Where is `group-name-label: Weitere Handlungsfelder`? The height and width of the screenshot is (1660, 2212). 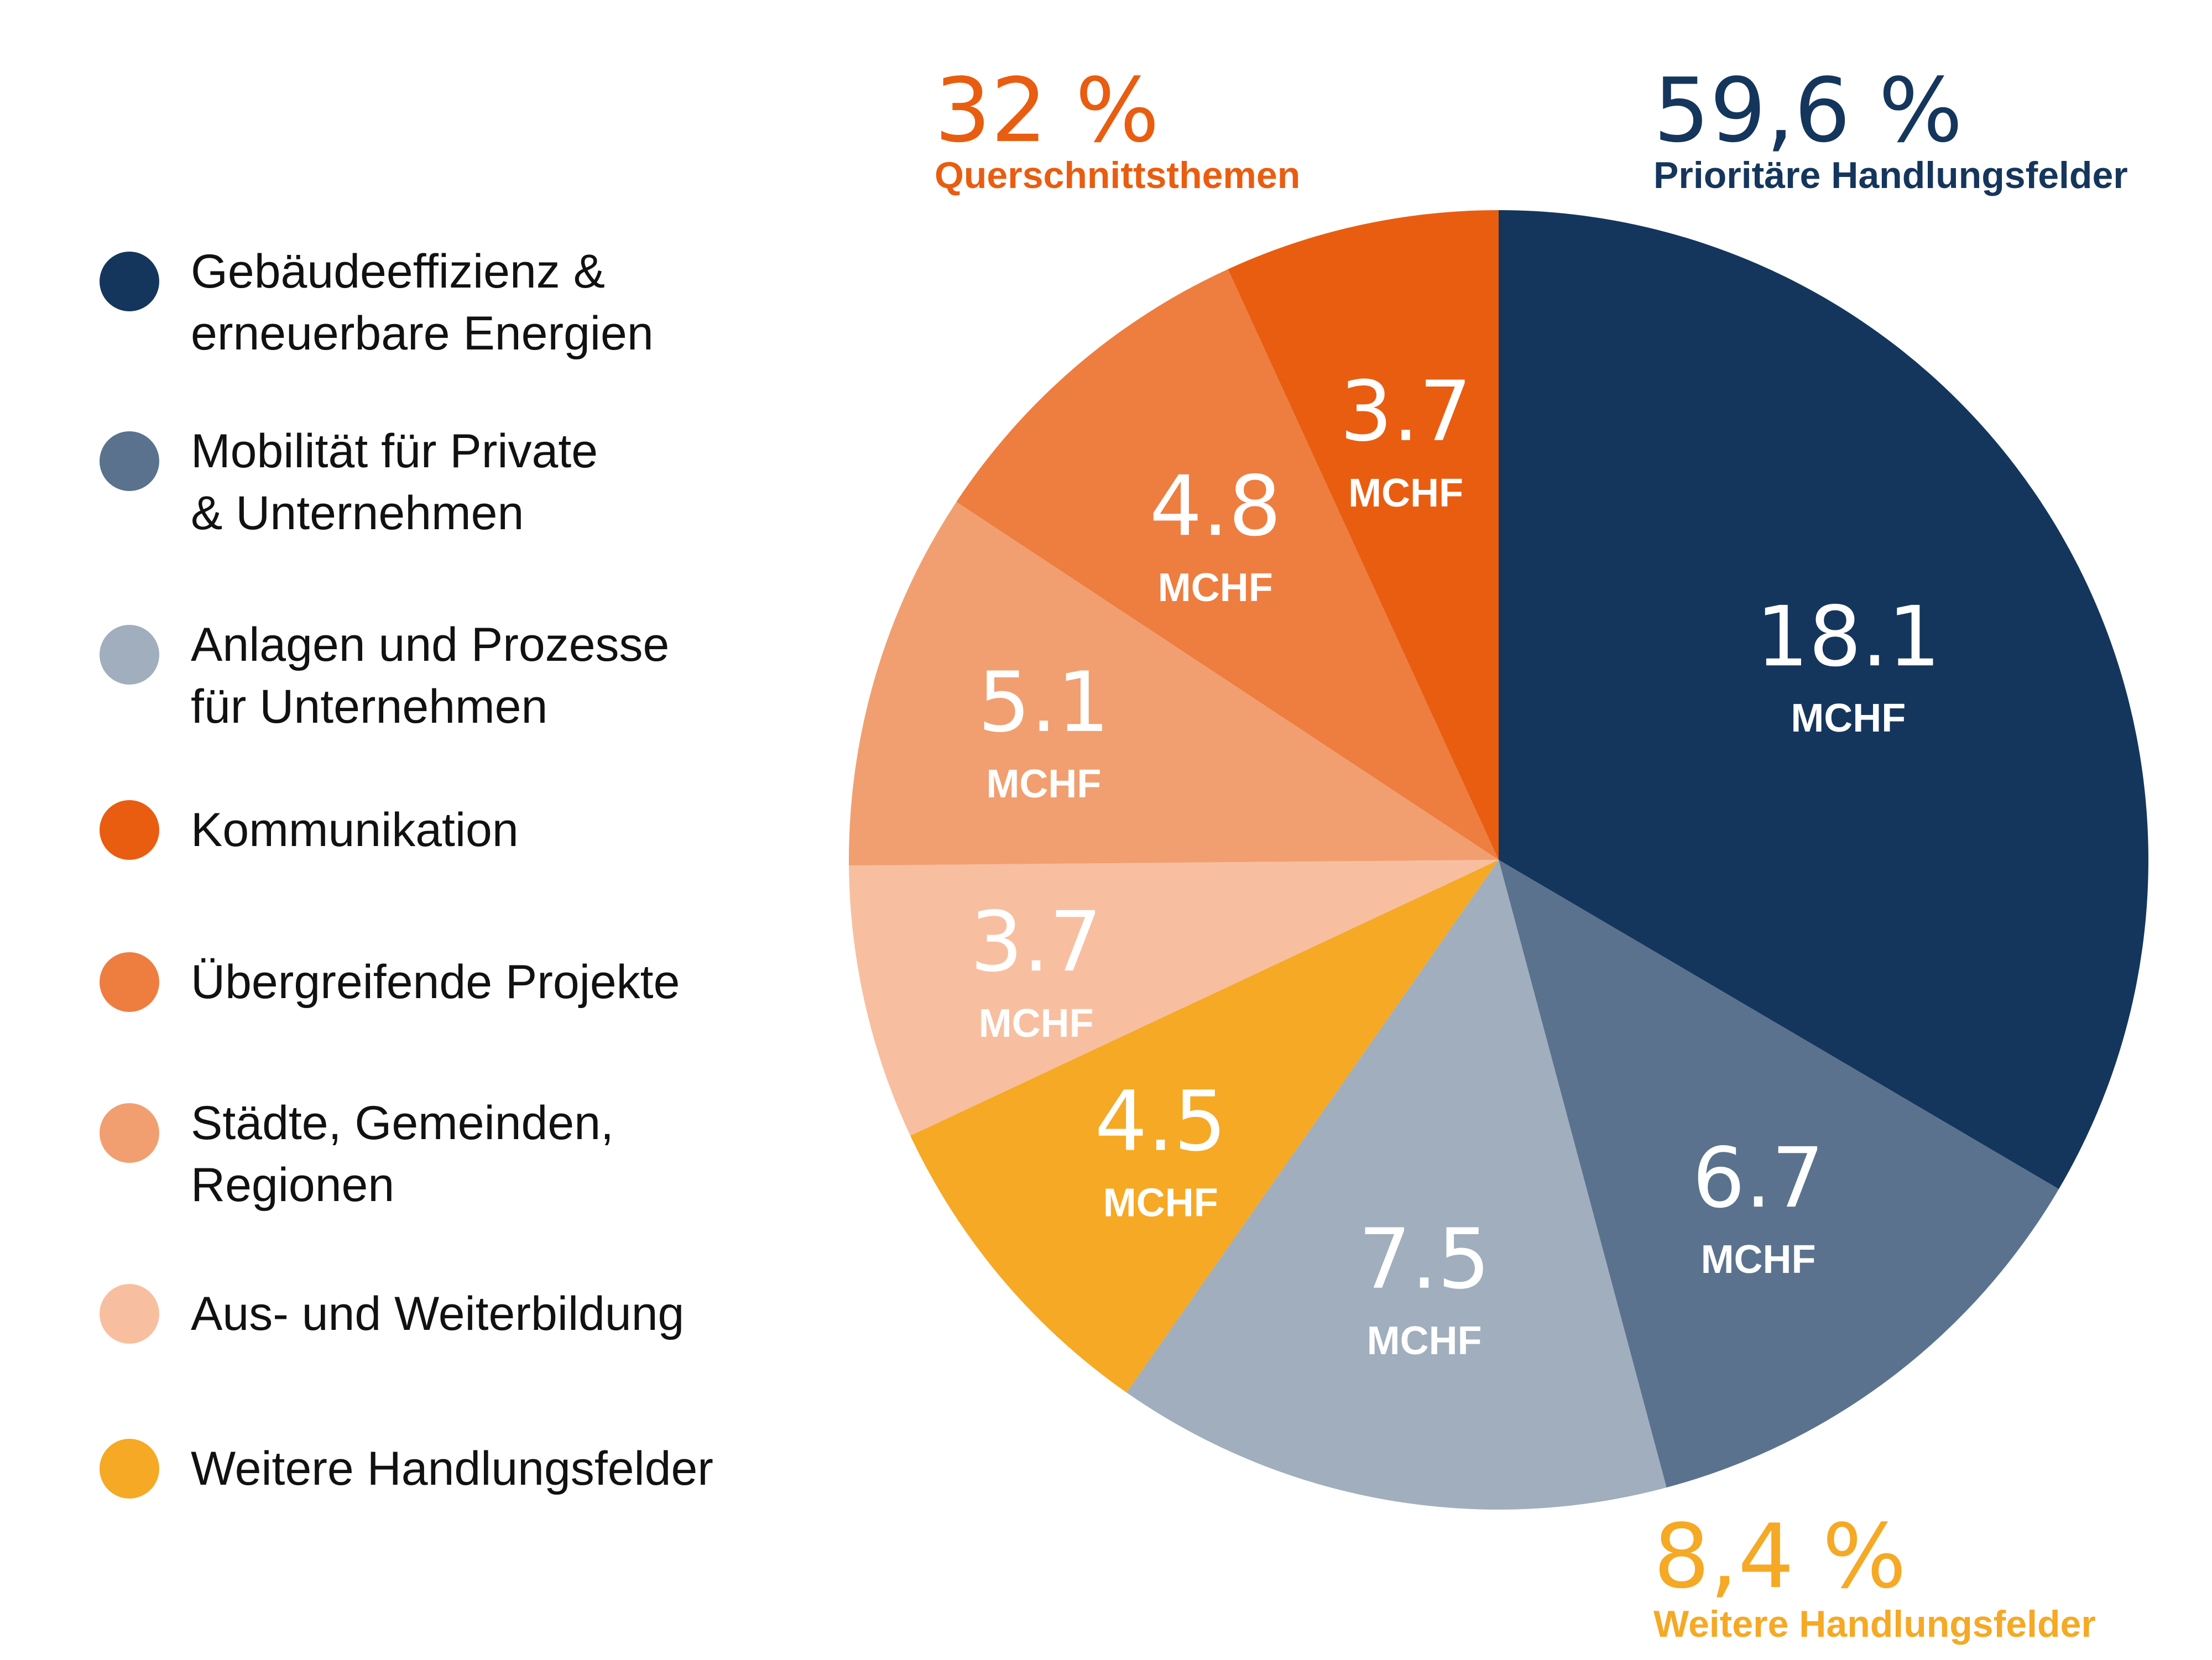 group-name-label: Weitere Handlungsfelder is located at coordinates (1875, 1624).